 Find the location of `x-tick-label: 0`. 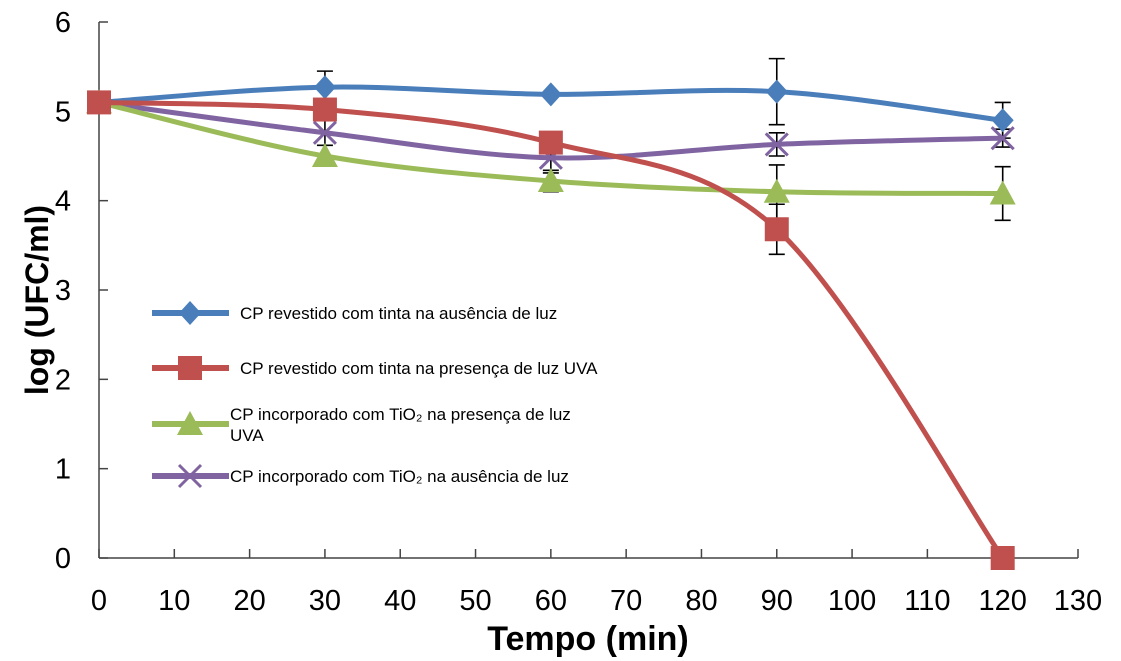

x-tick-label: 0 is located at coordinates (99, 601).